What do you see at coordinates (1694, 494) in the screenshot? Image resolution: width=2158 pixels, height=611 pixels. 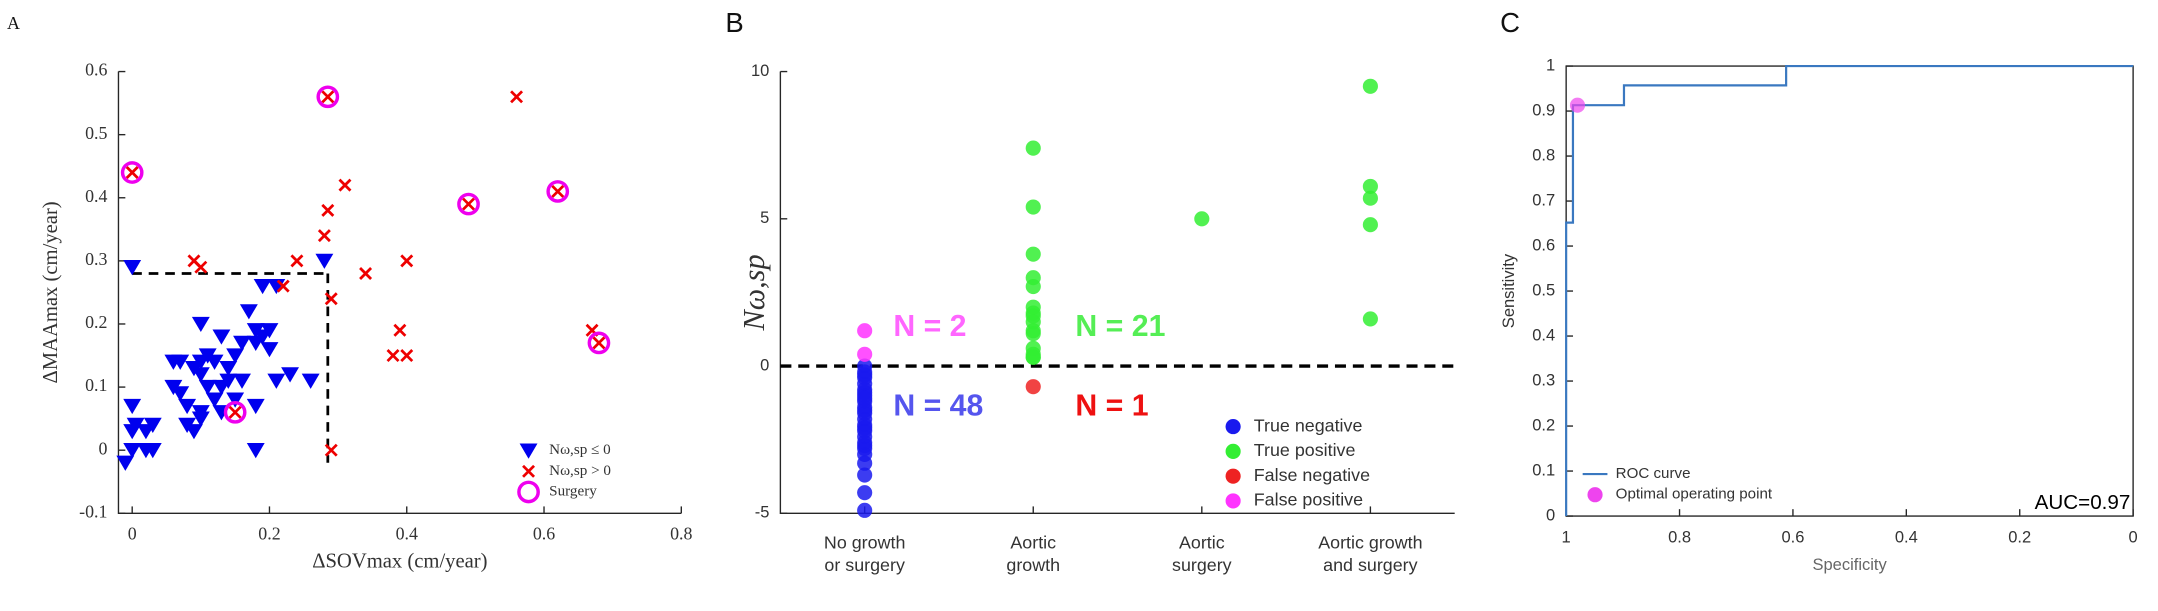 I see `legend-label: Optimal operating point` at bounding box center [1694, 494].